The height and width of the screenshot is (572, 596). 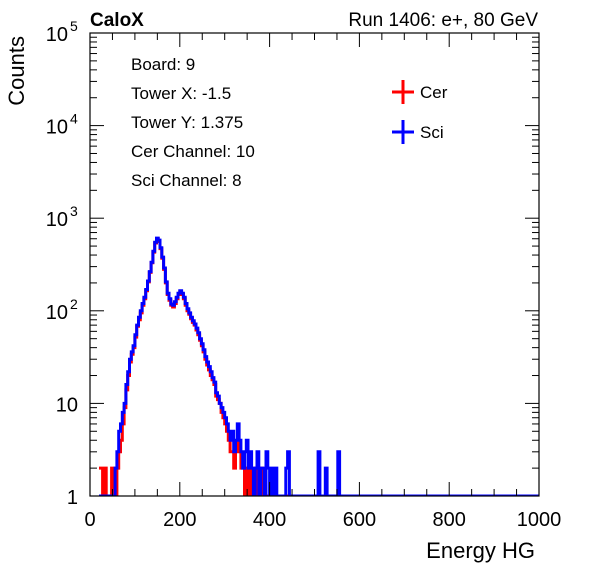 What do you see at coordinates (432, 132) in the screenshot?
I see `legend-label-sci: Sci` at bounding box center [432, 132].